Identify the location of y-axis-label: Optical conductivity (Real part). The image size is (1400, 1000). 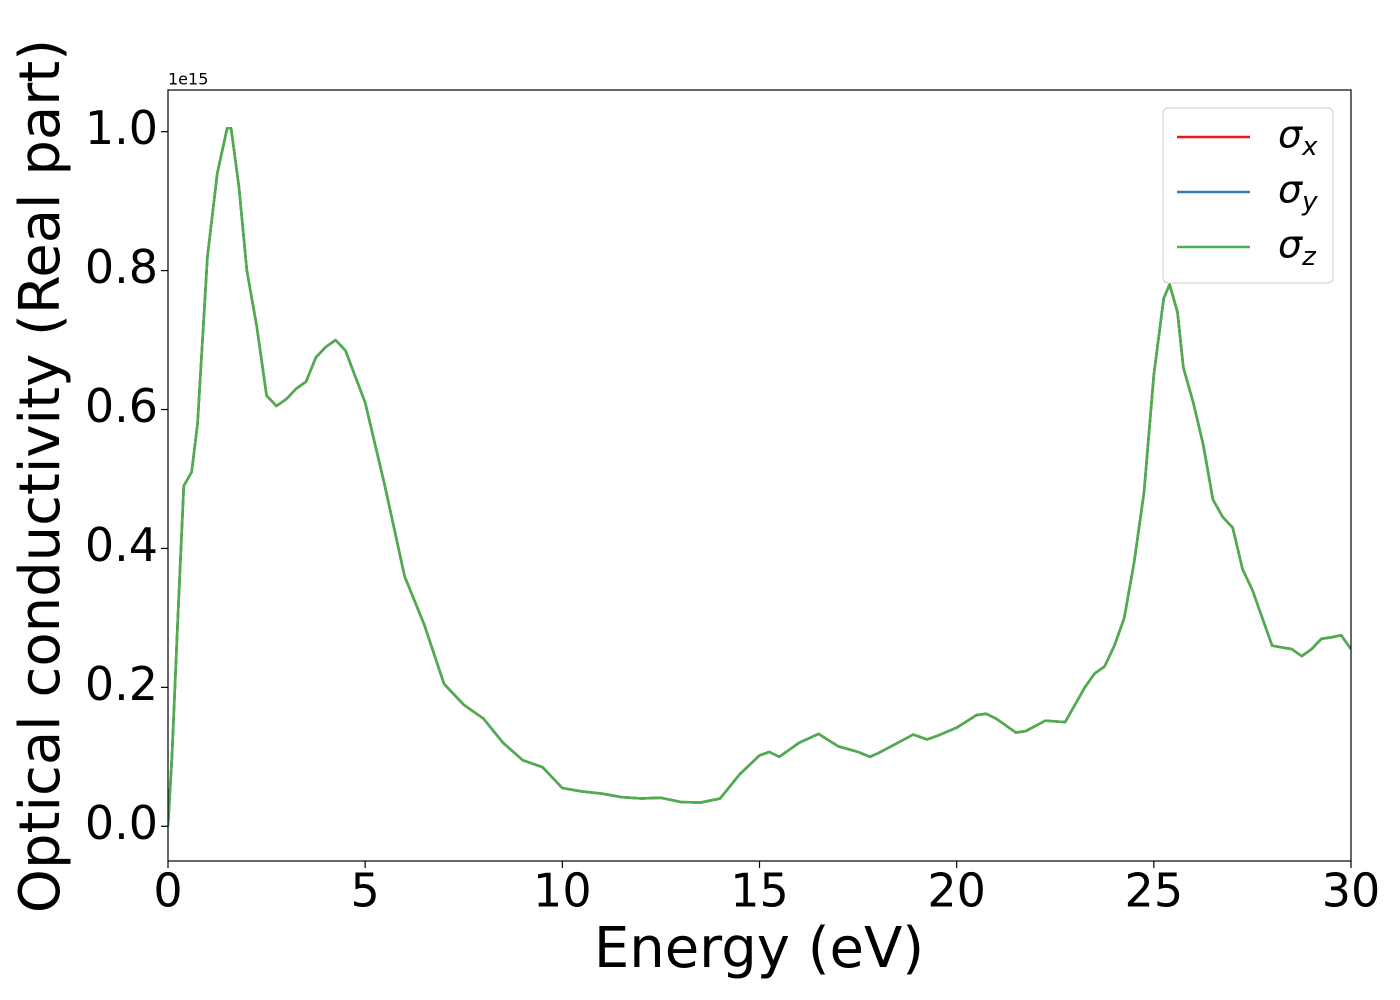
(40, 476).